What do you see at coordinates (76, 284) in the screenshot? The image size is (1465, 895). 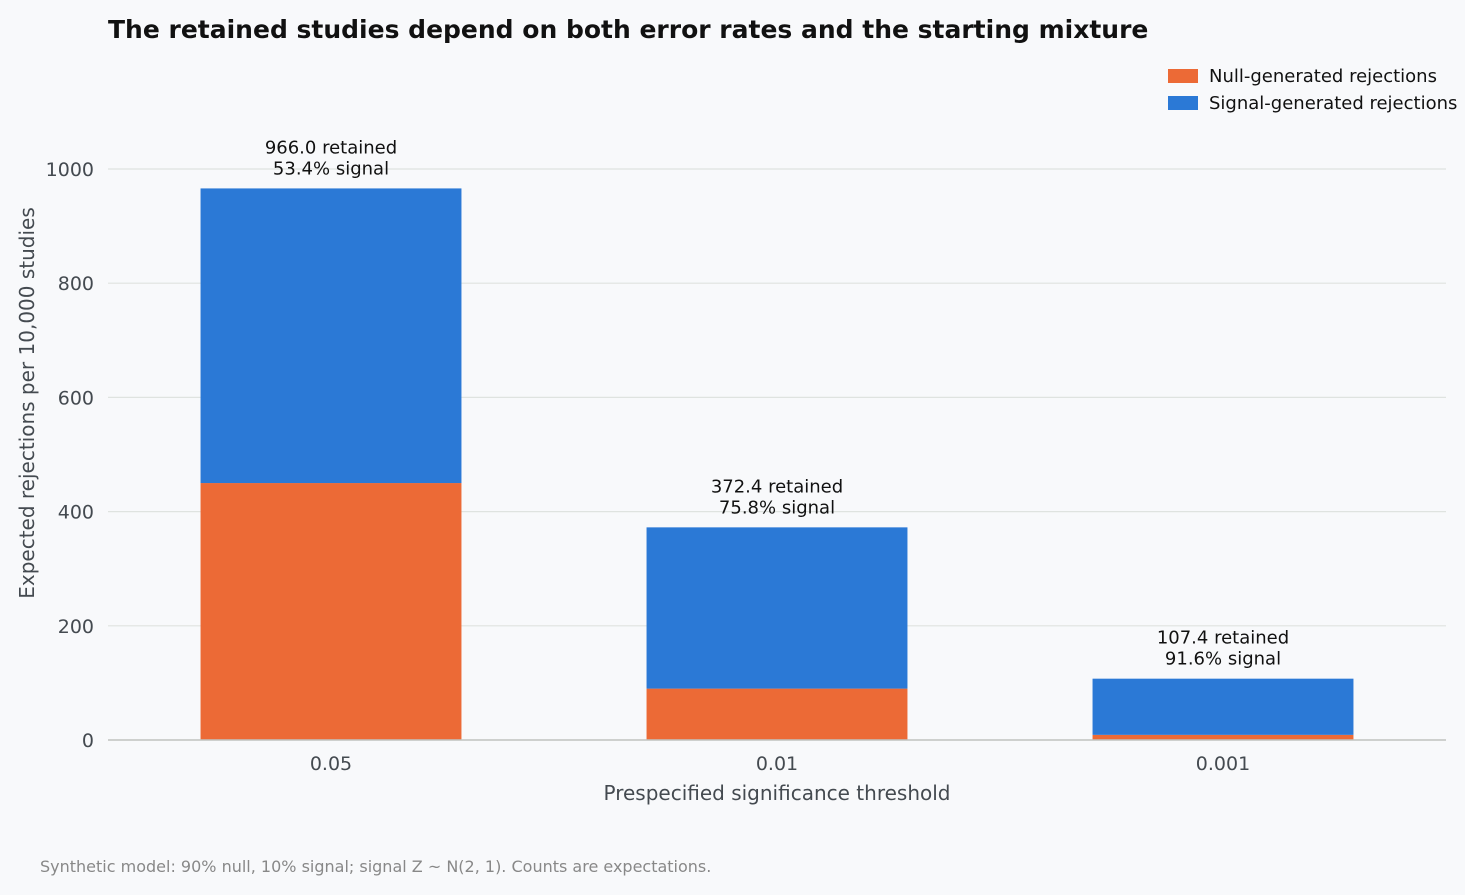 I see `y-tick-label: 800` at bounding box center [76, 284].